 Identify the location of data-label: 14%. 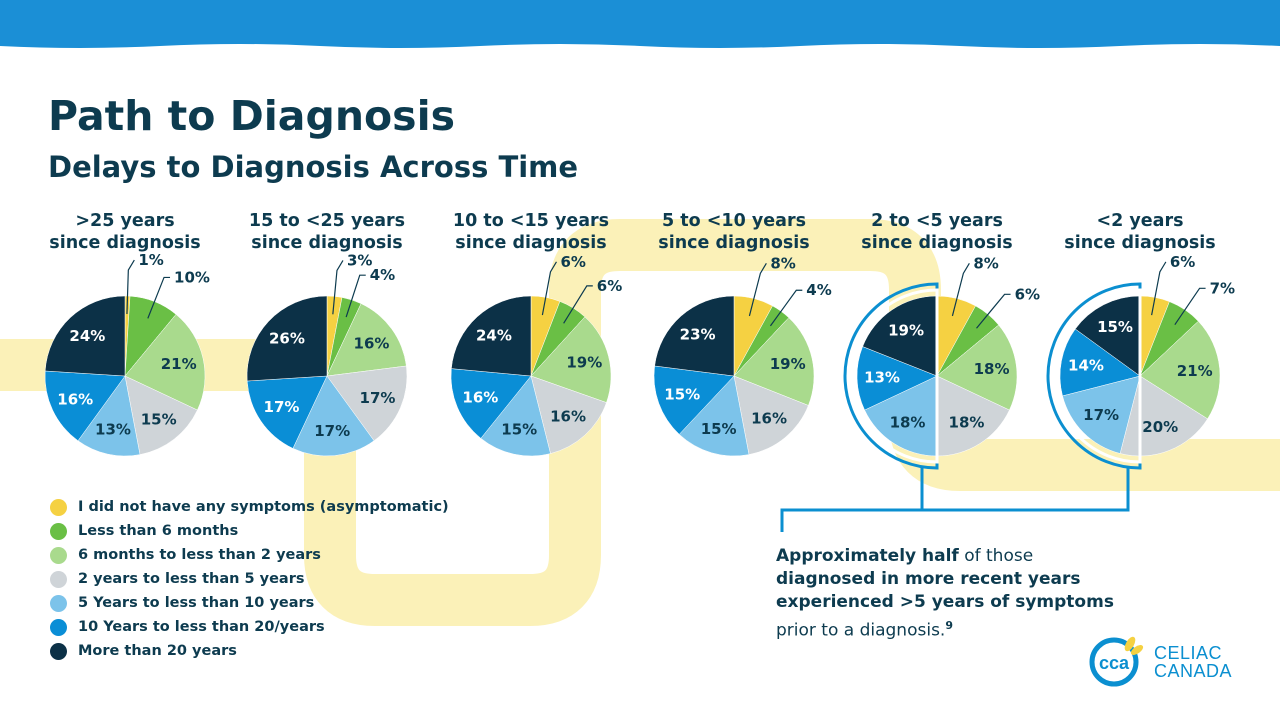
(1086, 366).